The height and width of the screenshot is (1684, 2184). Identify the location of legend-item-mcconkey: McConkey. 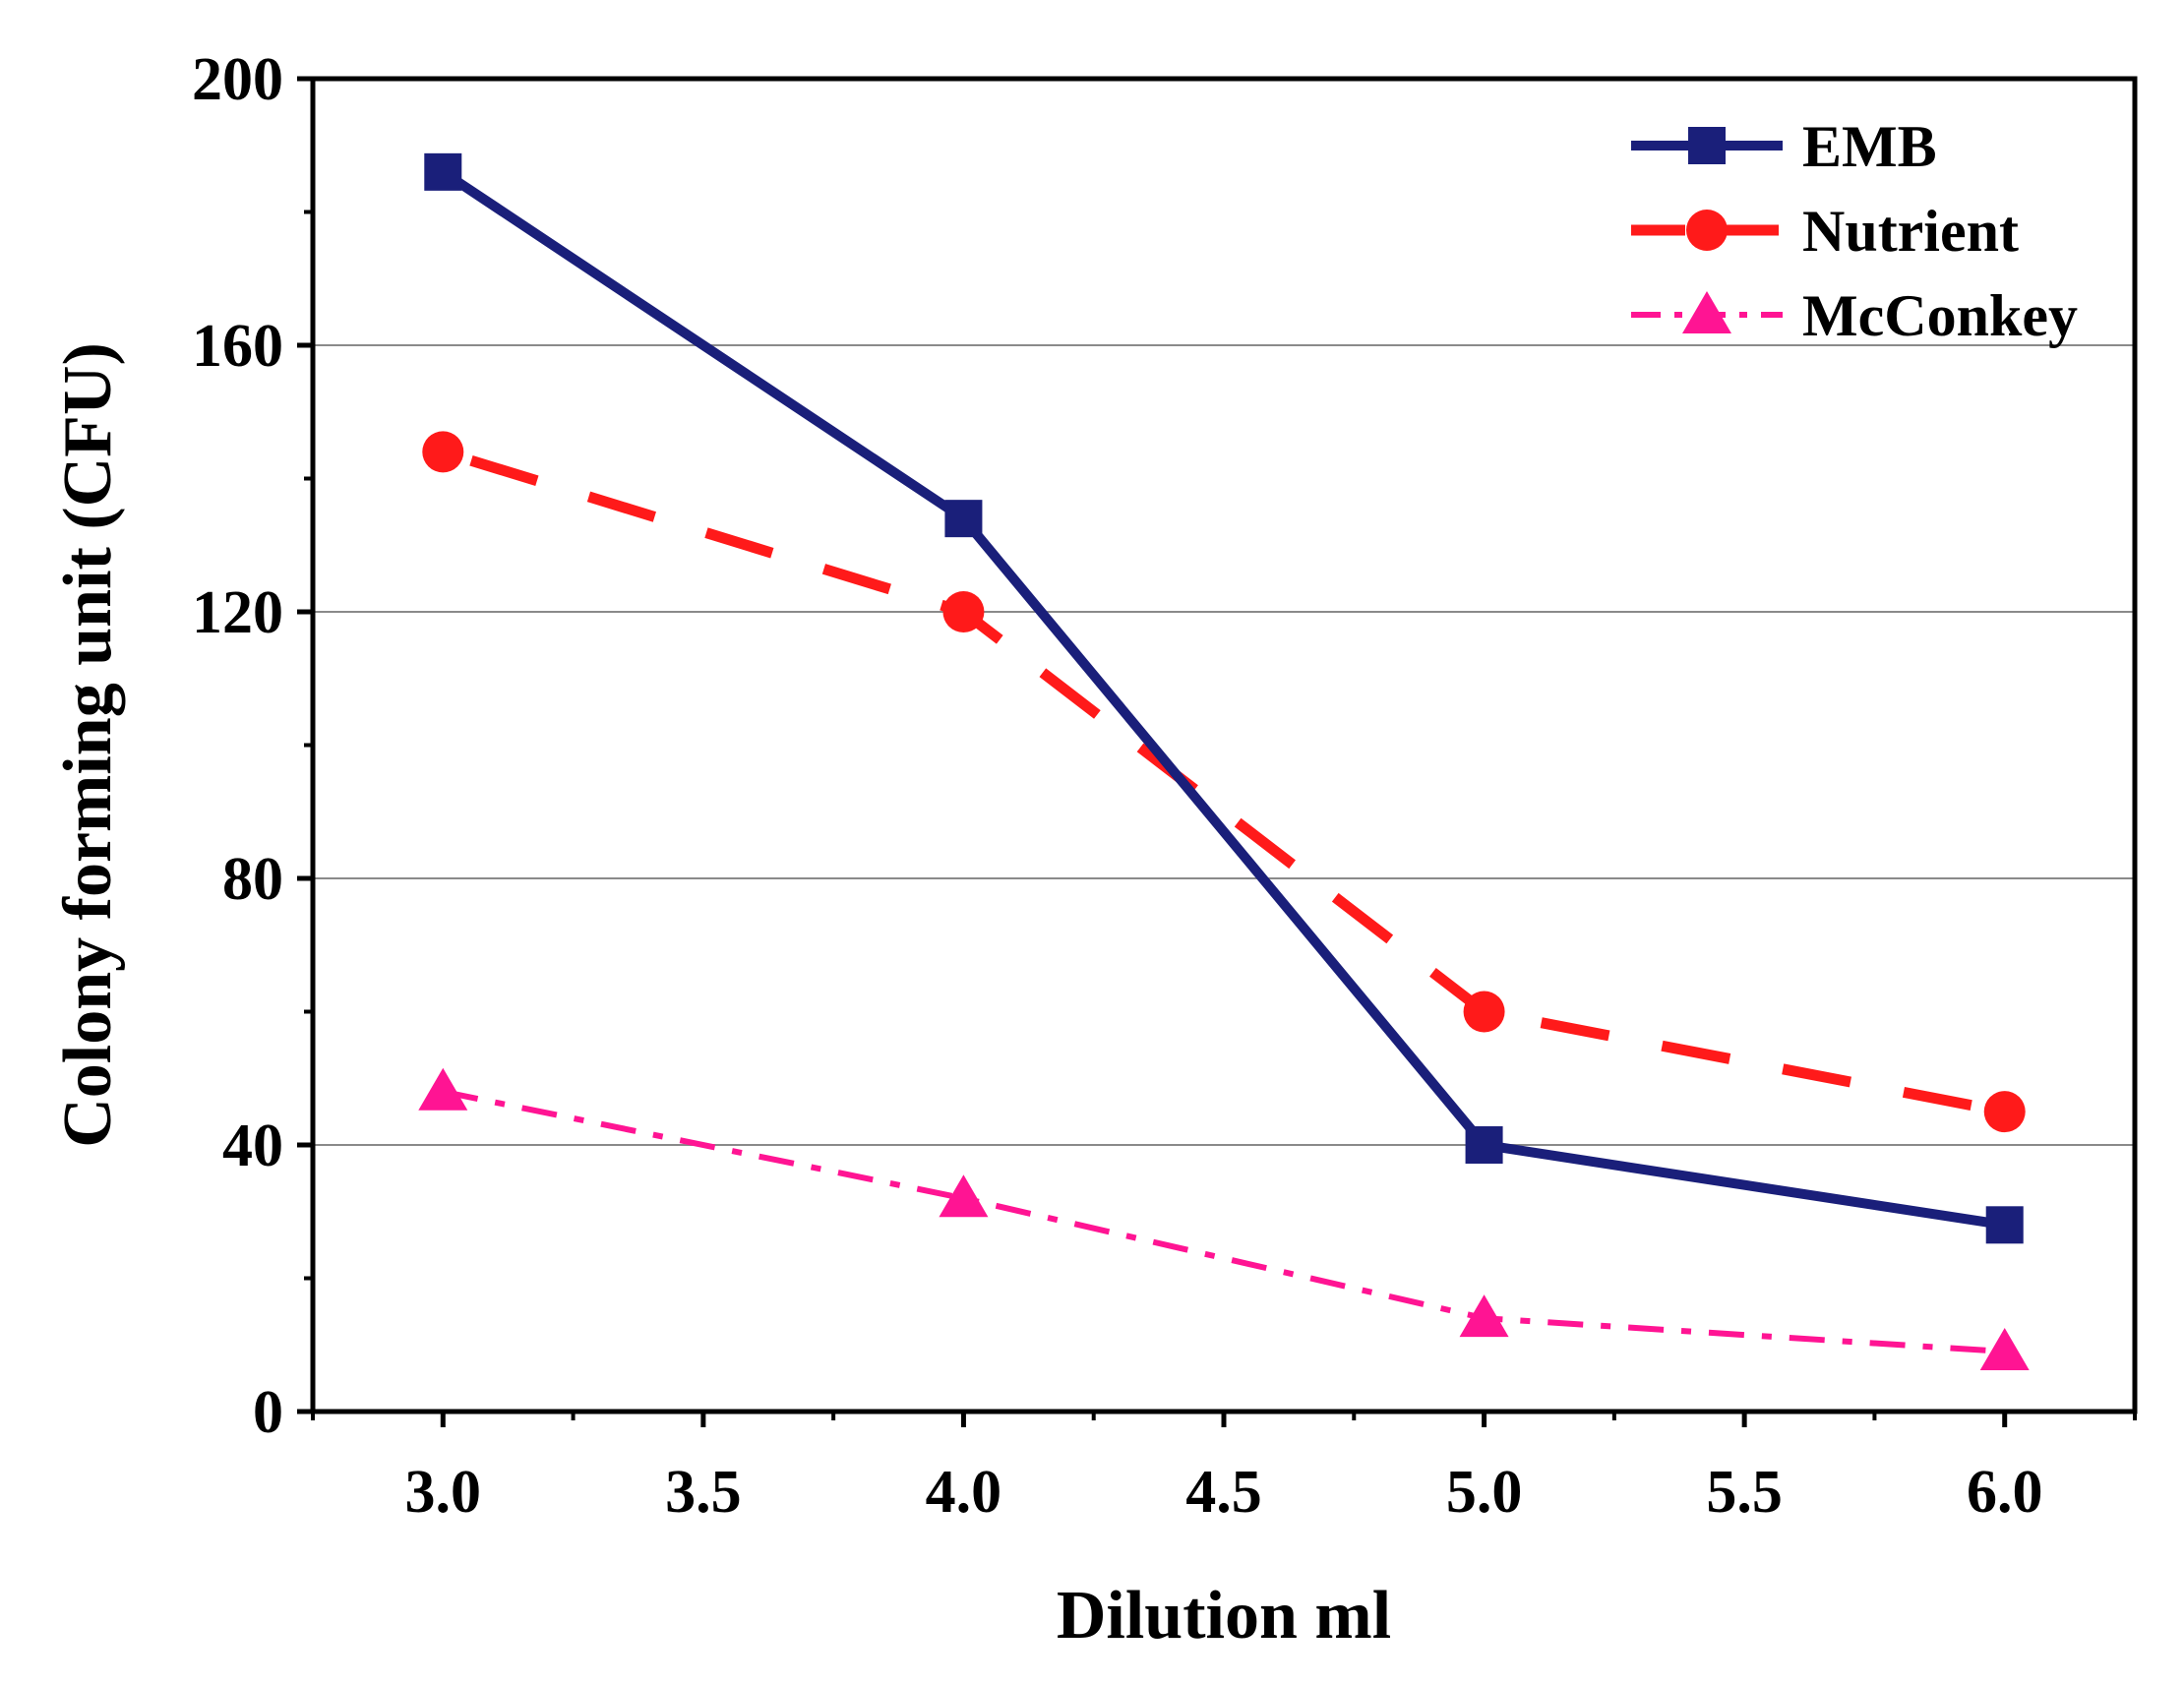
(1854, 315).